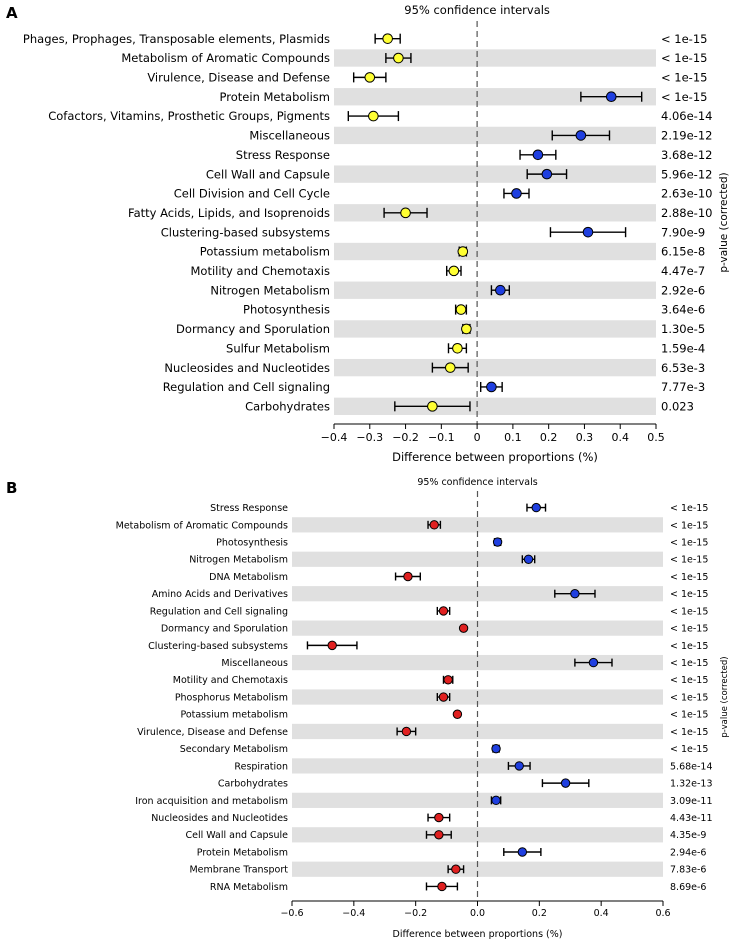 The image size is (737, 945). Describe the element at coordinates (683, 252) in the screenshot. I see `panel-a-p-value: 6.15e-8` at that location.